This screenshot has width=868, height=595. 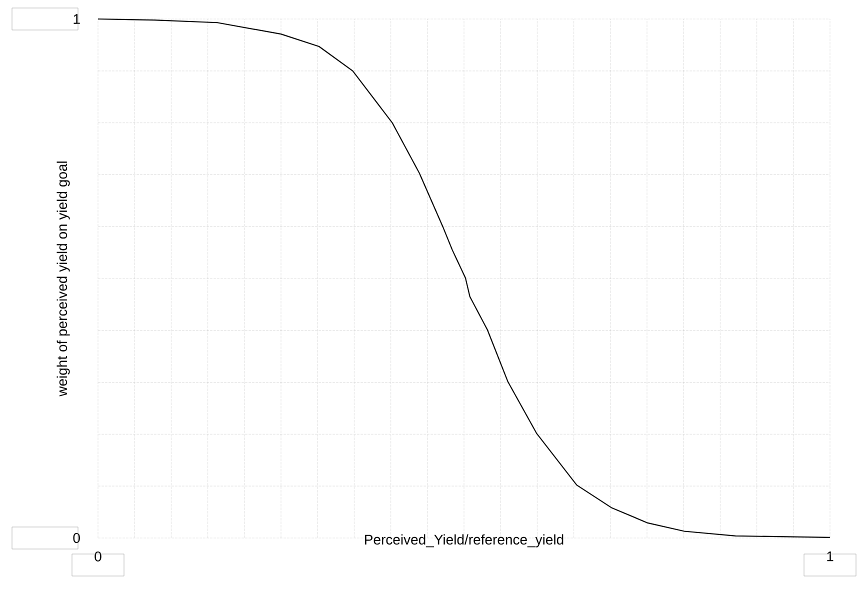 I want to click on x-axis-title: Perceived_Yield/reference_yield, so click(x=464, y=541).